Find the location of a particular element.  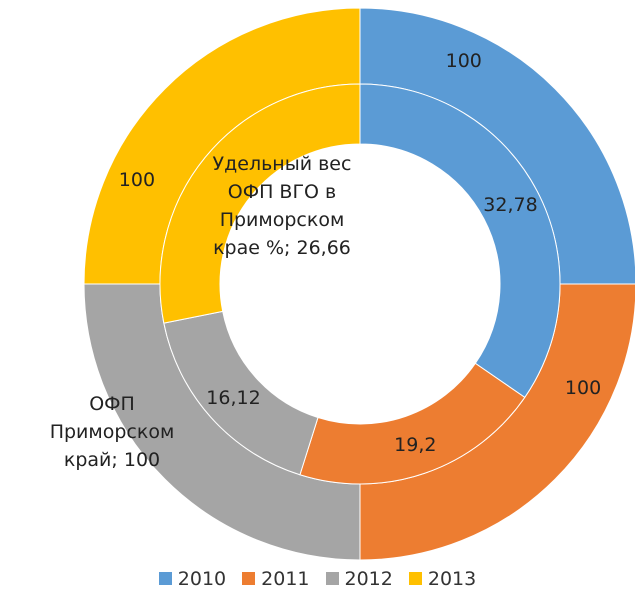

value: 100 is located at coordinates (142, 460).